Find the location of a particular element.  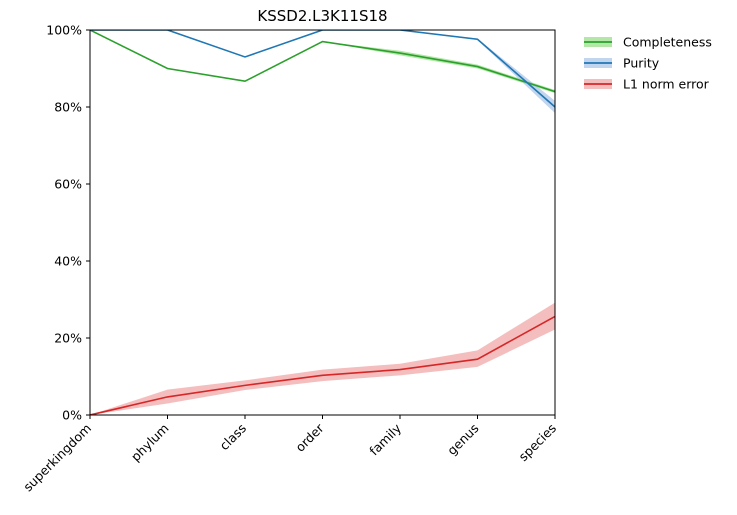

x-tick-label: superkingdom is located at coordinates (57, 458).